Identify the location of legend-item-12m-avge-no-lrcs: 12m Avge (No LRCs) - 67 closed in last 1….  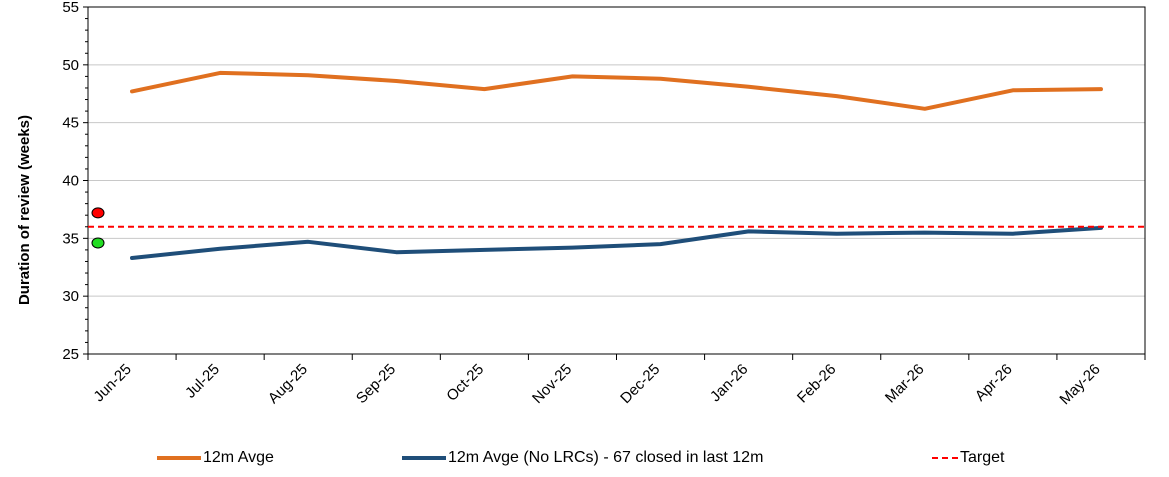
(582, 458).